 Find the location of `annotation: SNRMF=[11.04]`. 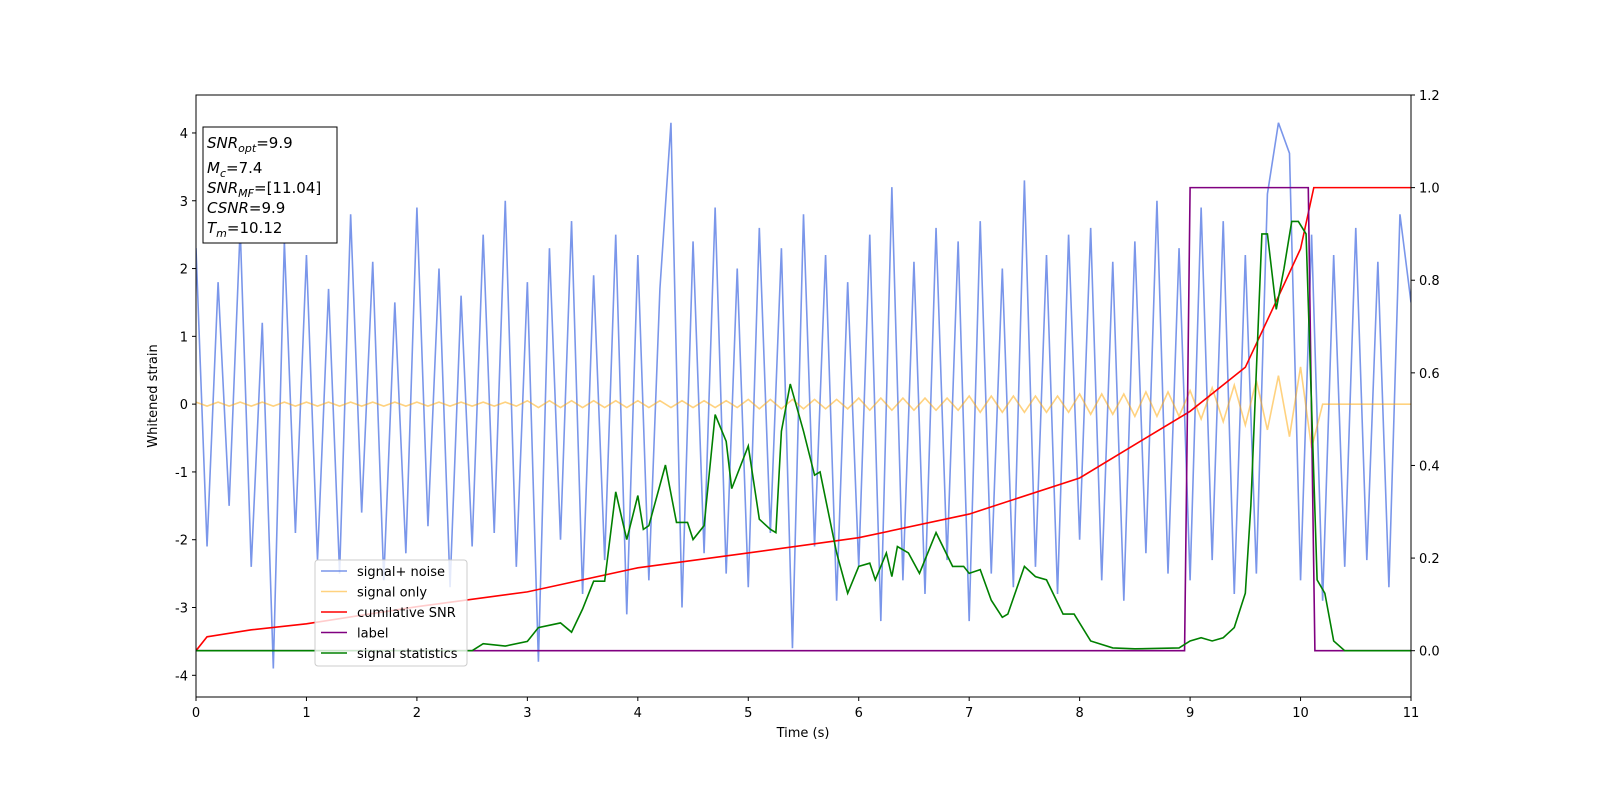

annotation: SNRMF=[11.04] is located at coordinates (264, 189).